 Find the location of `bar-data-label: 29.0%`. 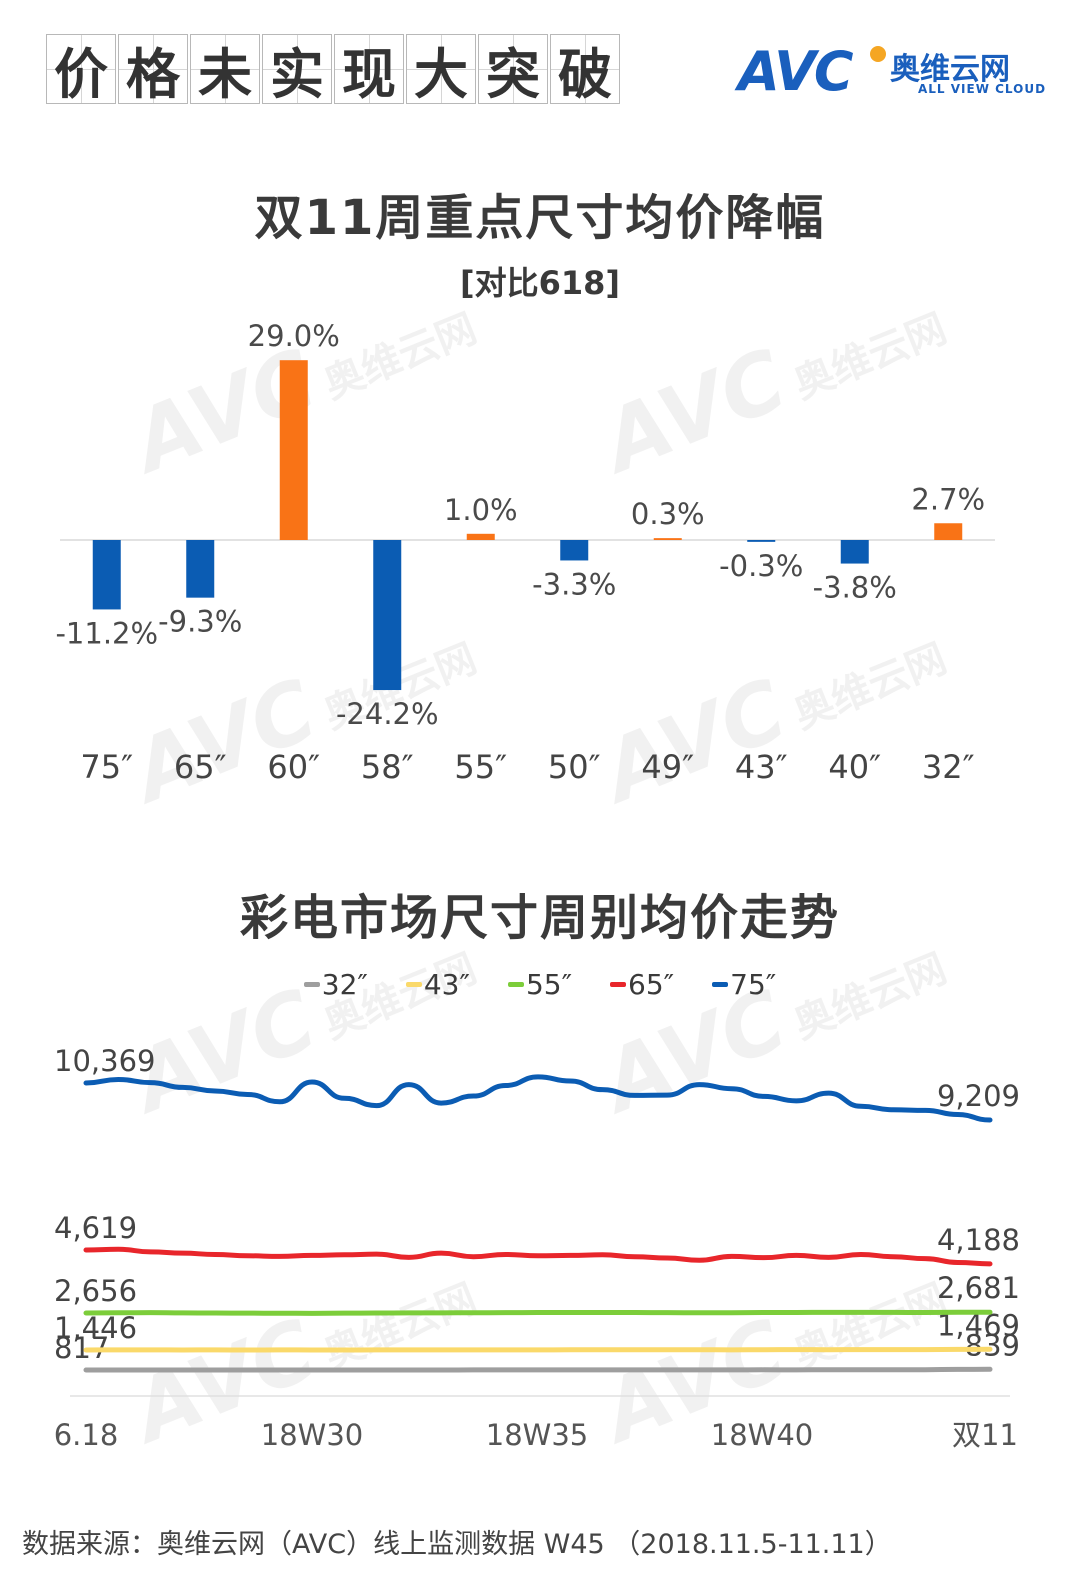

bar-data-label: 29.0% is located at coordinates (294, 336).